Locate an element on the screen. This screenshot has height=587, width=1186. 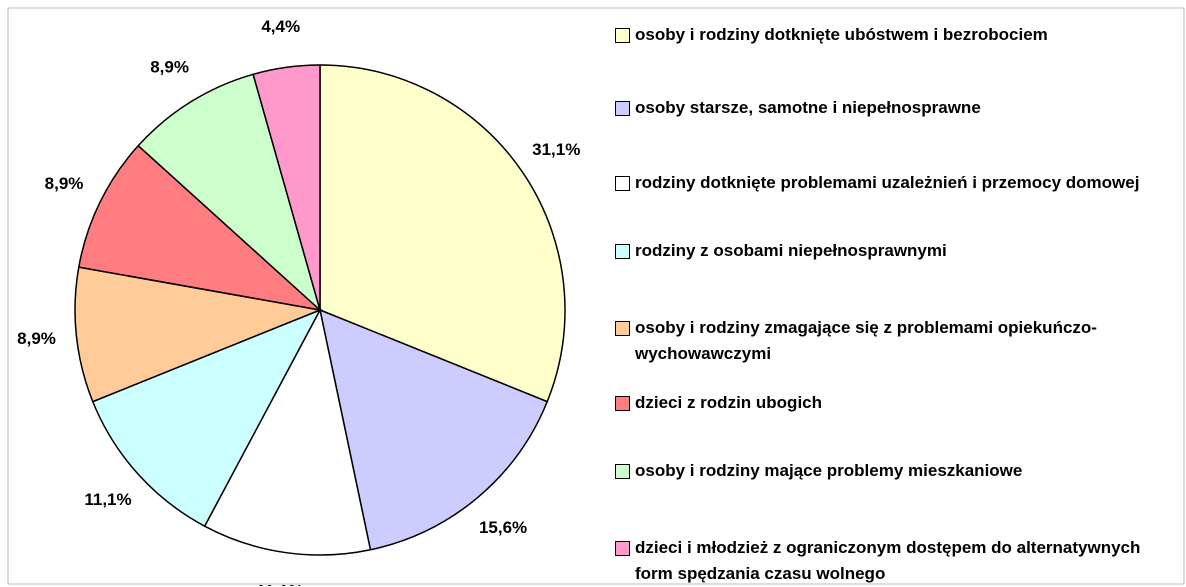
data-label: 4,4% is located at coordinates (280, 26).